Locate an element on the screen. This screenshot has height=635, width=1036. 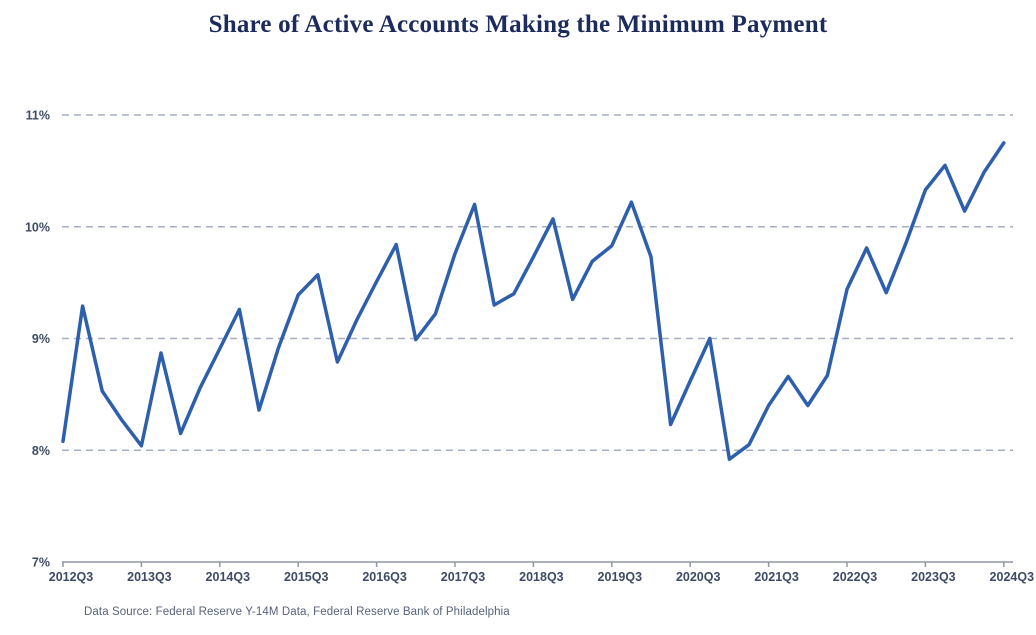
x-axis-label: 2015Q3 is located at coordinates (306, 577).